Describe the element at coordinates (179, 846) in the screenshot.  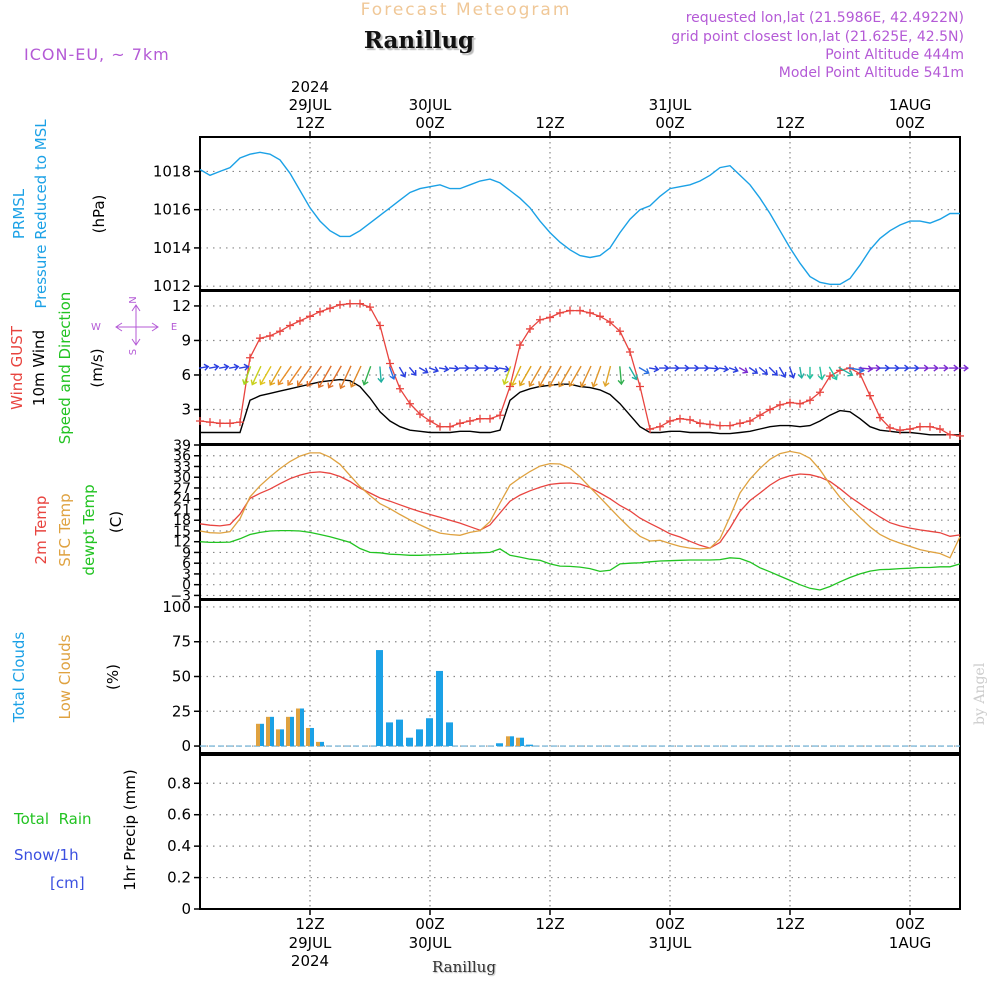
I see `y-tick-label: 0.4` at that location.